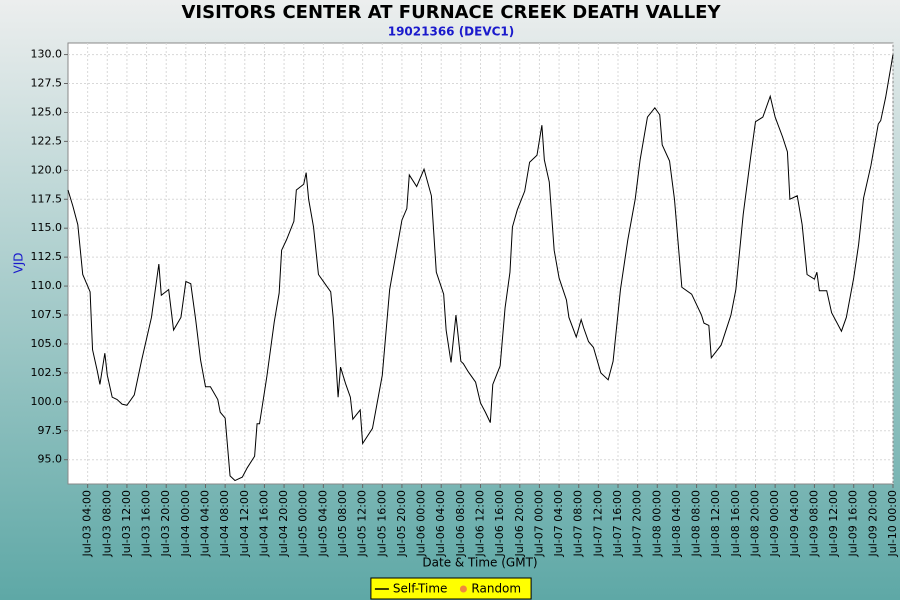  Describe the element at coordinates (421, 523) in the screenshot. I see `x-tick-label: Jul-06 00:00` at that location.